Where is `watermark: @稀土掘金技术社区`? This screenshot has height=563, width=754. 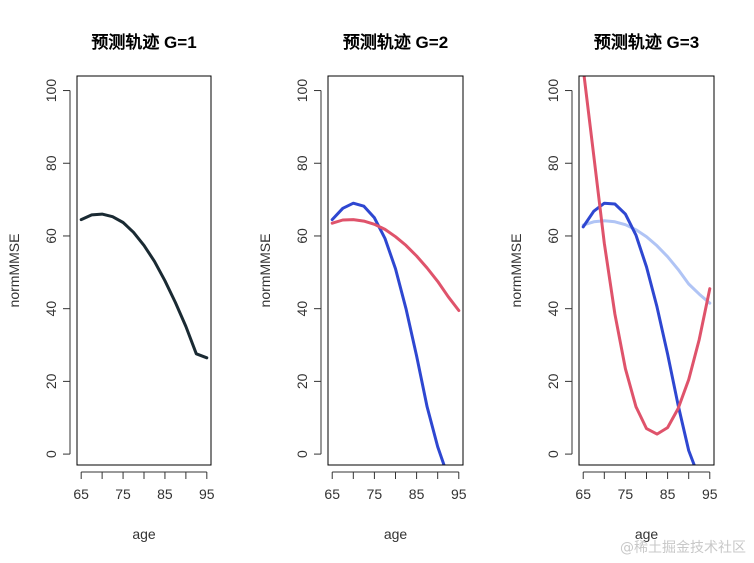 watermark: @稀土掘金技术社区 is located at coordinates (683, 548).